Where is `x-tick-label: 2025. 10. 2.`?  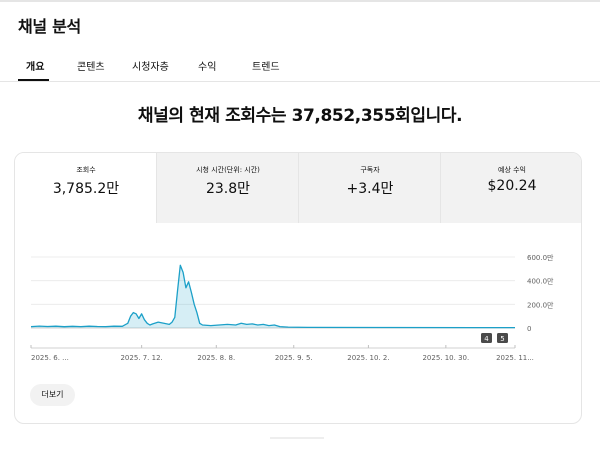 x-tick-label: 2025. 10. 2. is located at coordinates (368, 358).